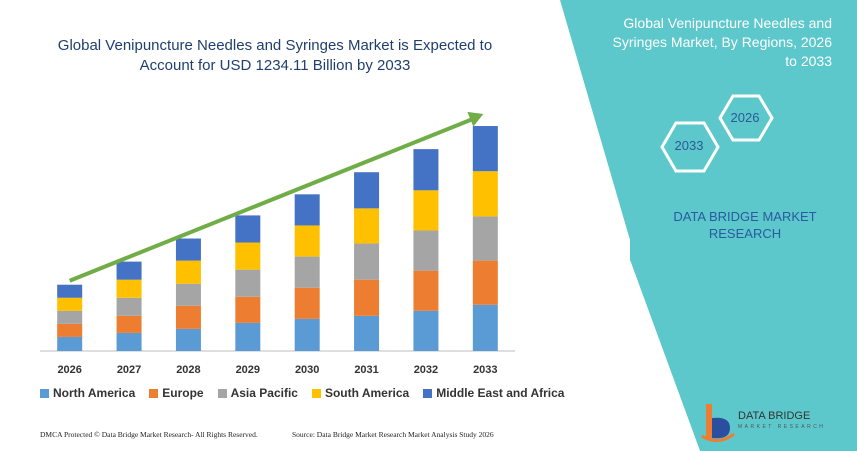 The height and width of the screenshot is (451, 857). I want to click on x-tick-label: 2027, so click(129, 370).